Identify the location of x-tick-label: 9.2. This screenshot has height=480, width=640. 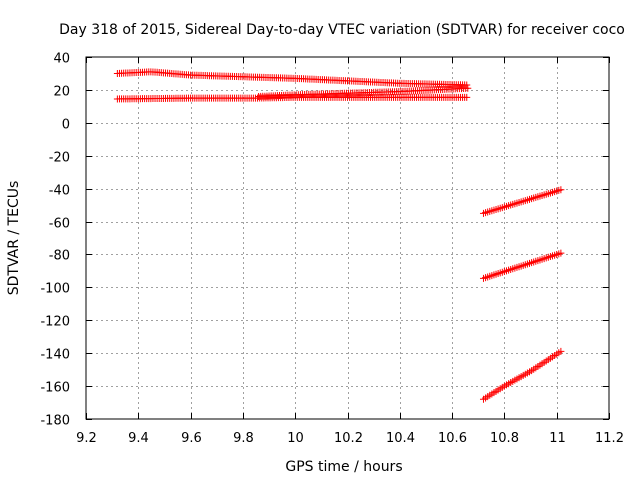
(86, 438).